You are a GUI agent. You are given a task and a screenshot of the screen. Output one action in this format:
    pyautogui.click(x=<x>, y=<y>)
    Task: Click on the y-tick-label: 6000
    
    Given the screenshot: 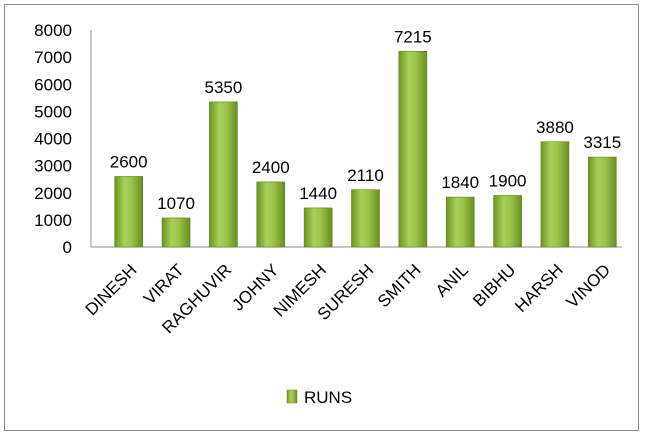 What is the action you would take?
    pyautogui.click(x=53, y=84)
    